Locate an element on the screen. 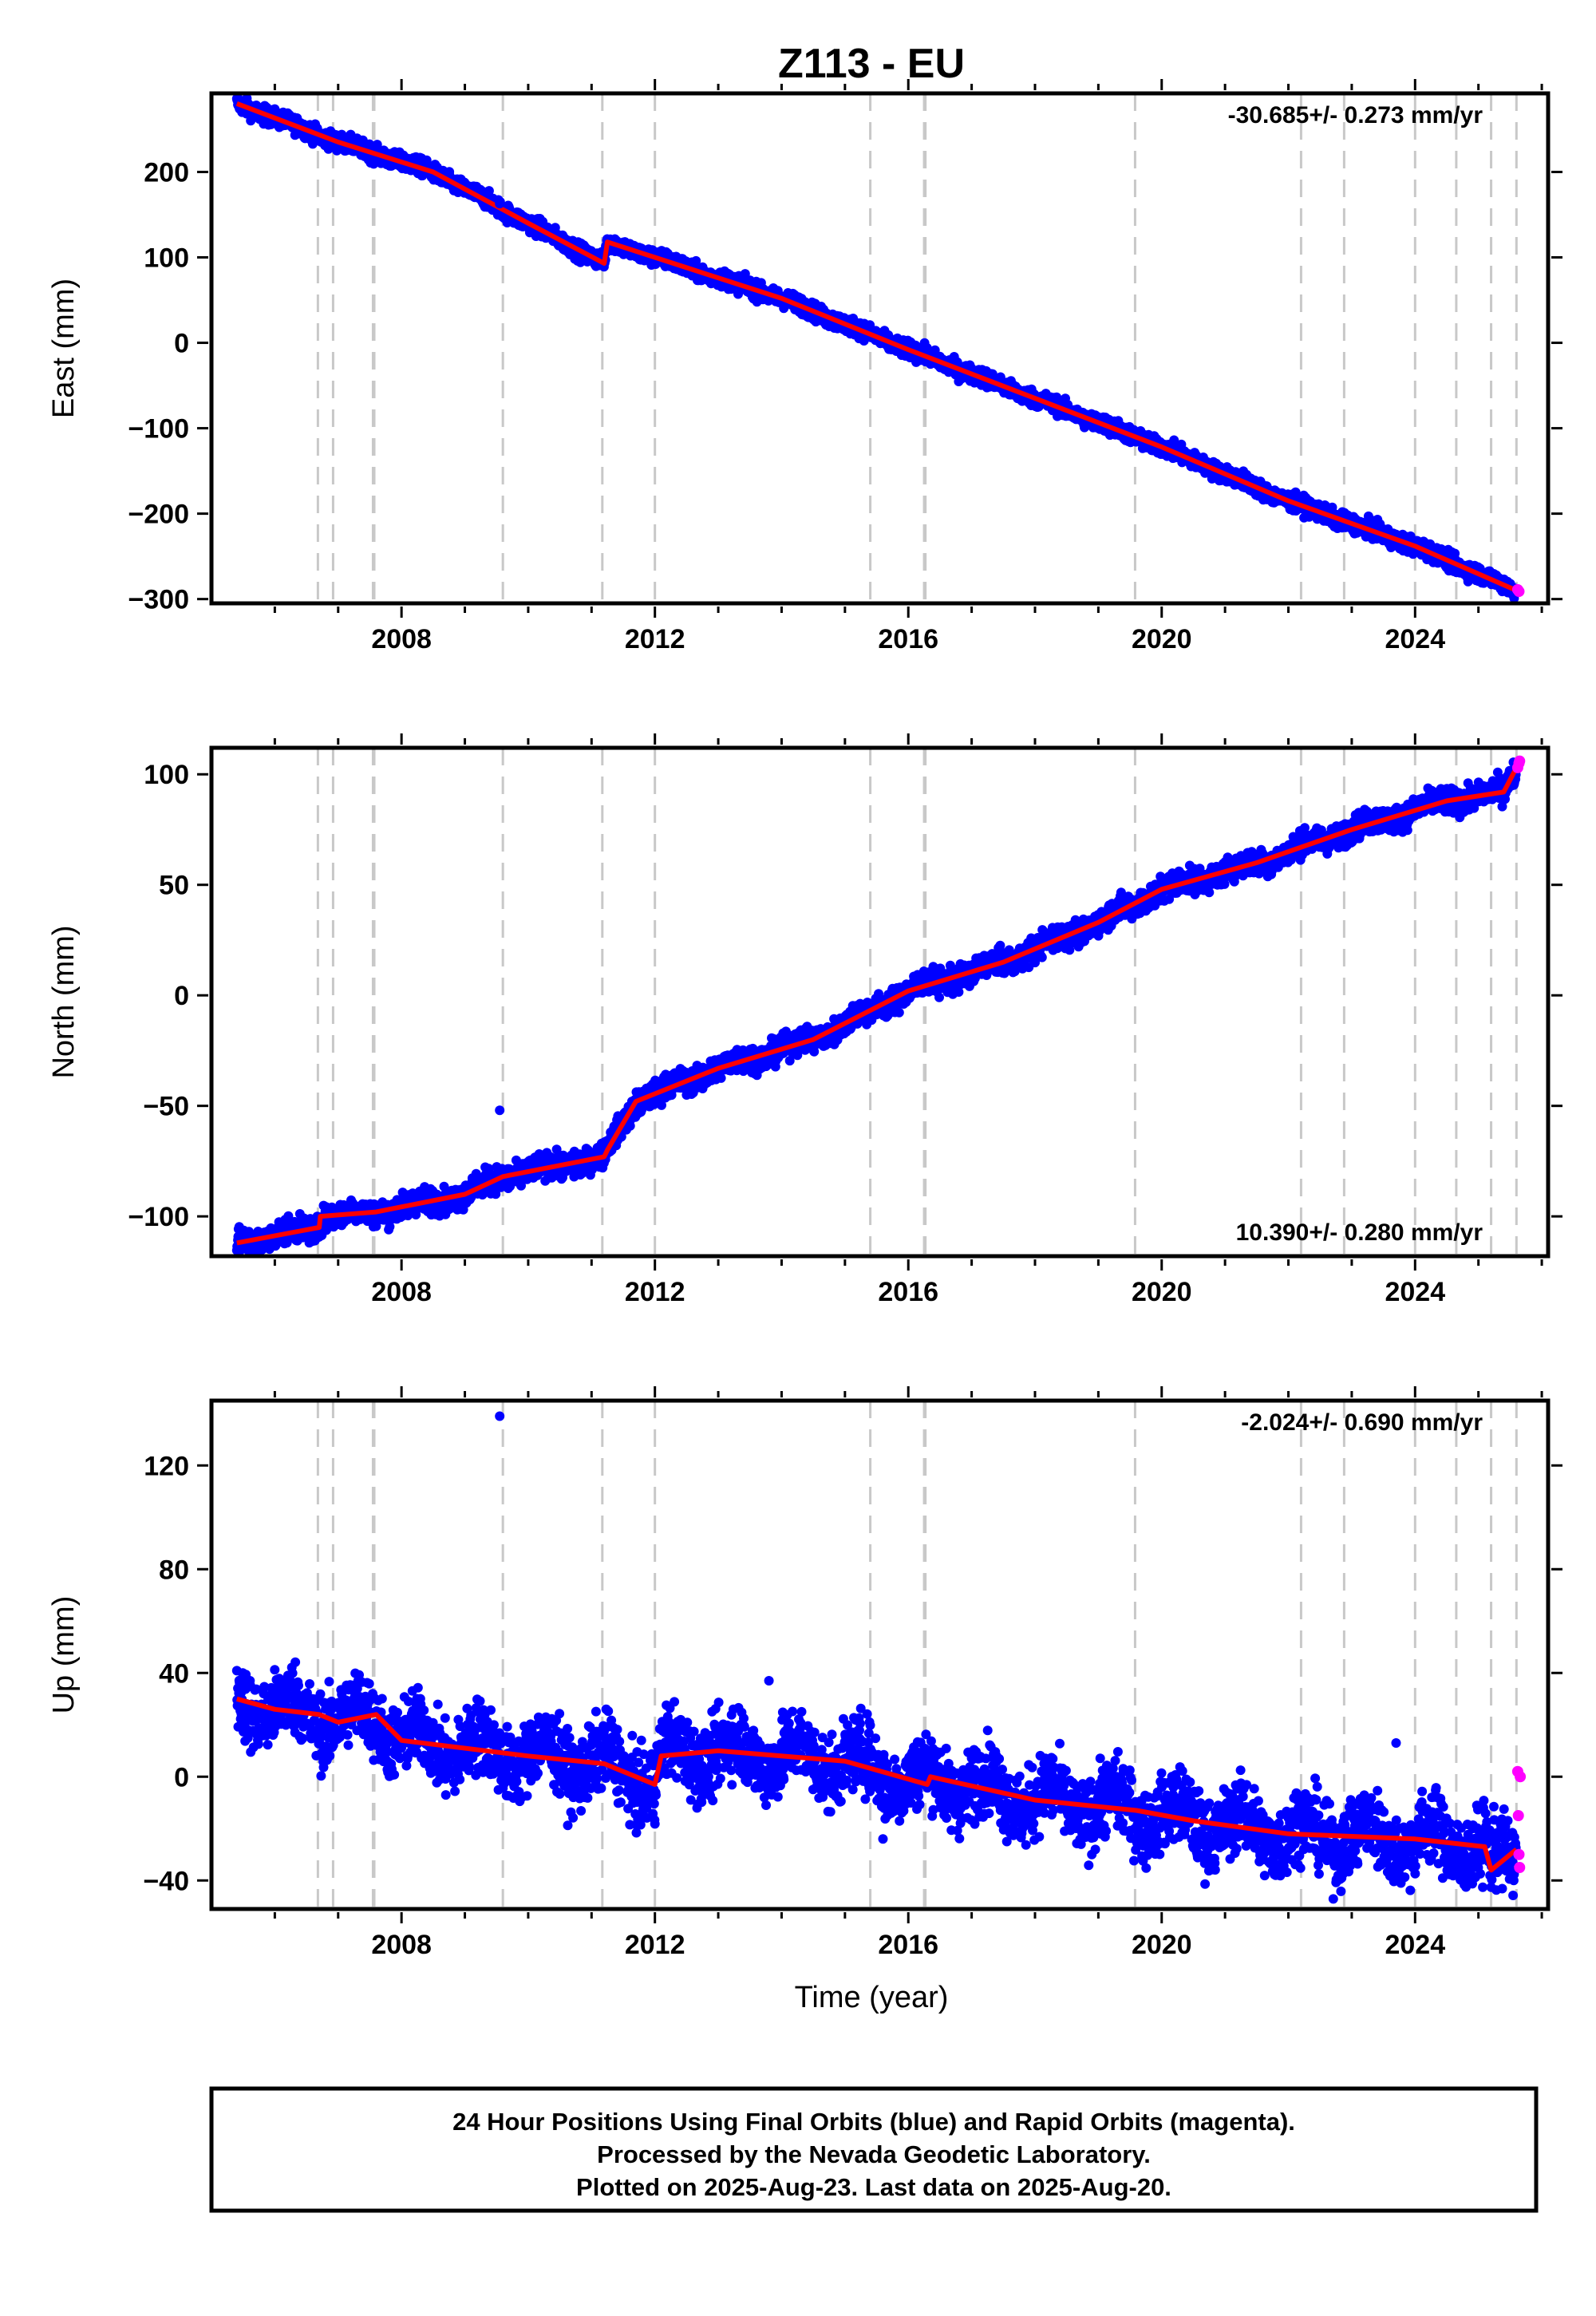 Image resolution: width=1596 pixels, height=2316 pixels. chart-title: Z113 - EU is located at coordinates (871, 64).